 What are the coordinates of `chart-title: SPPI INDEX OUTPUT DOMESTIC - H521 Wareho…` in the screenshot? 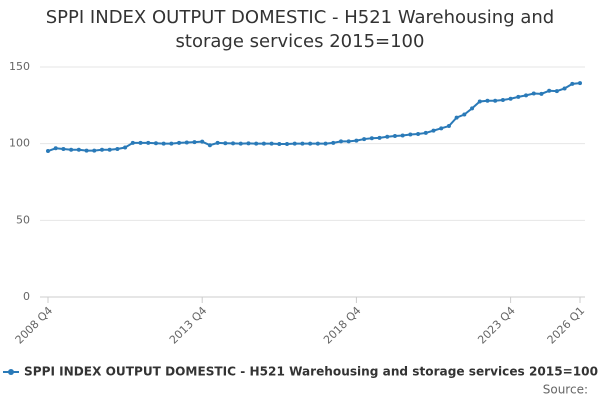 It's located at (300, 29).